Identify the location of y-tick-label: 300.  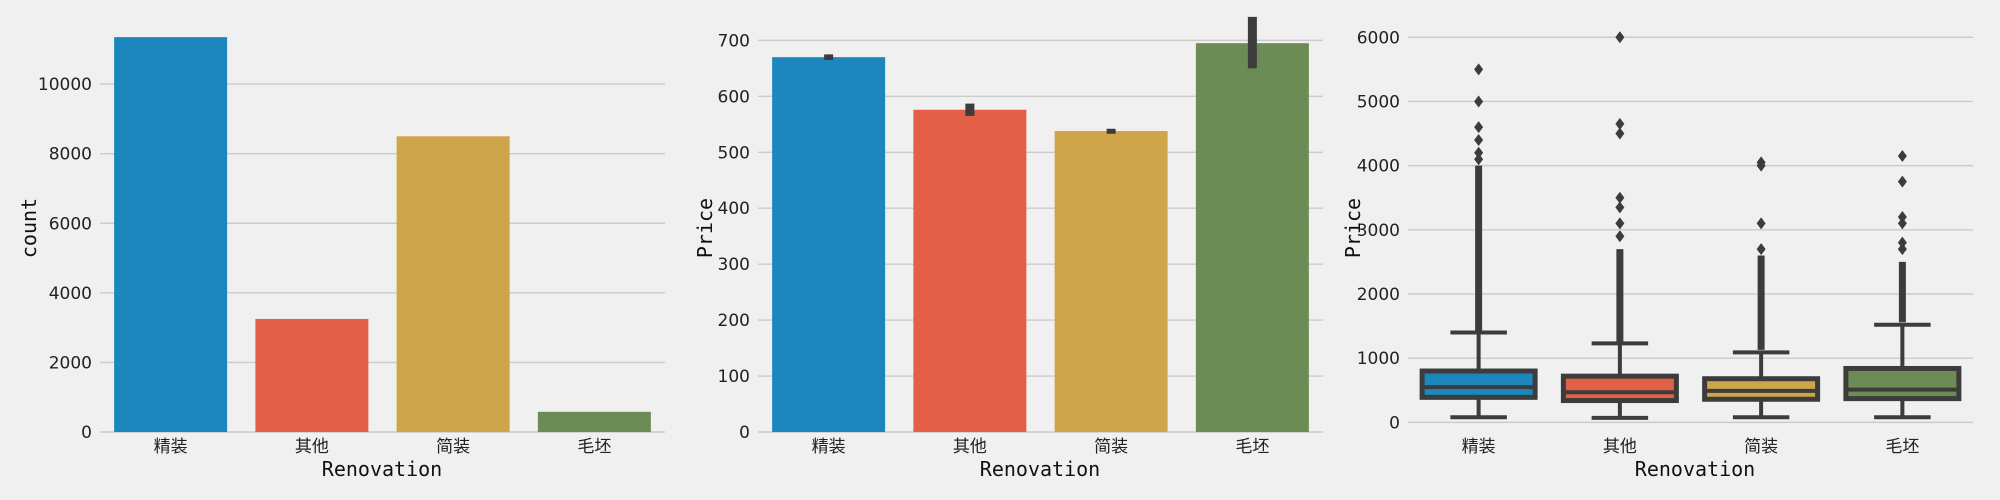
(734, 265).